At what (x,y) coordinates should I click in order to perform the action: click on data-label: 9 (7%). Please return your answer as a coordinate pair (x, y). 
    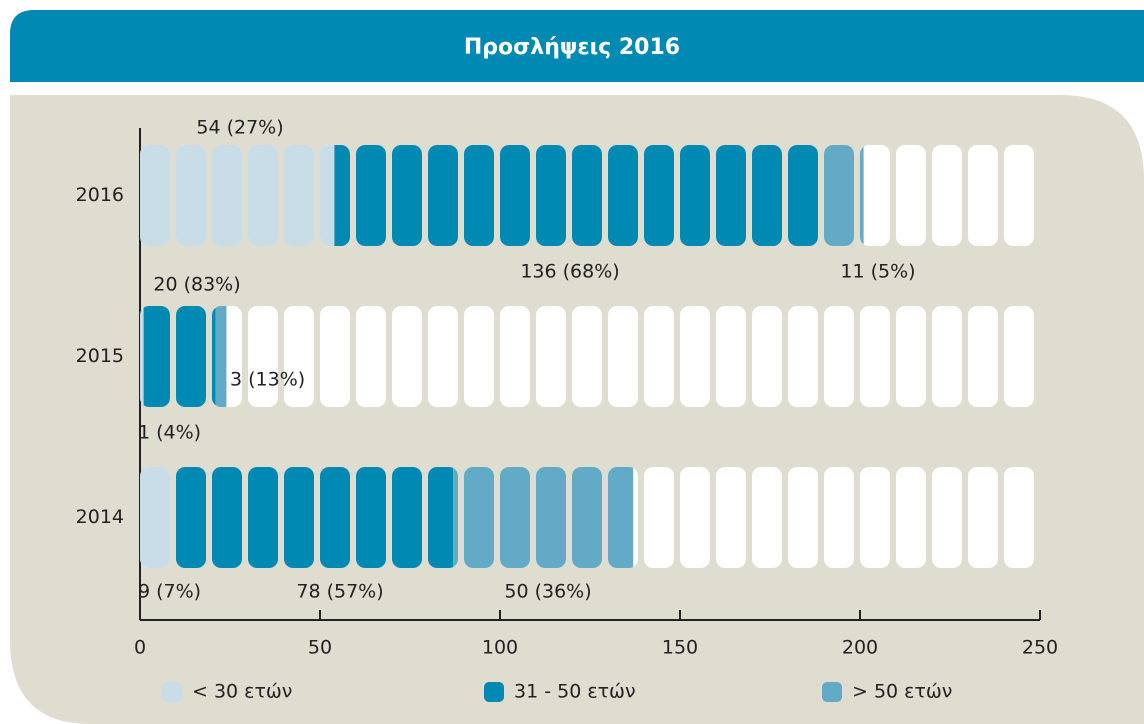
    Looking at the image, I should click on (169, 592).